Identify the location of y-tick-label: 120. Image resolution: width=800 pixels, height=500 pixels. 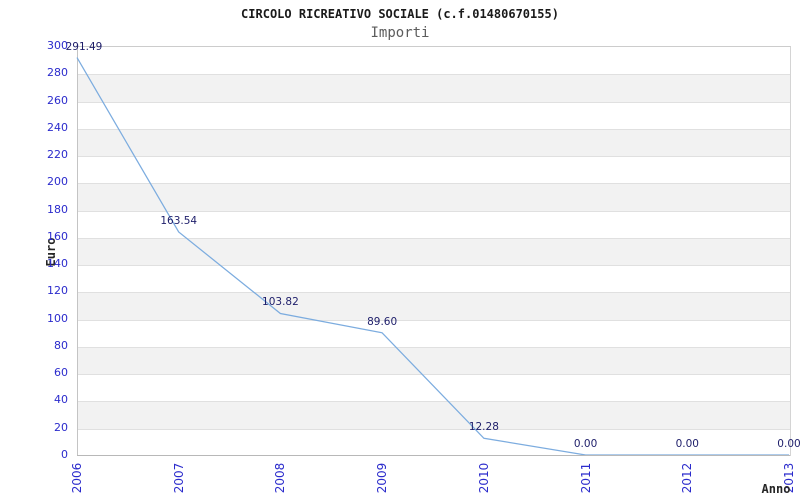
(57, 291).